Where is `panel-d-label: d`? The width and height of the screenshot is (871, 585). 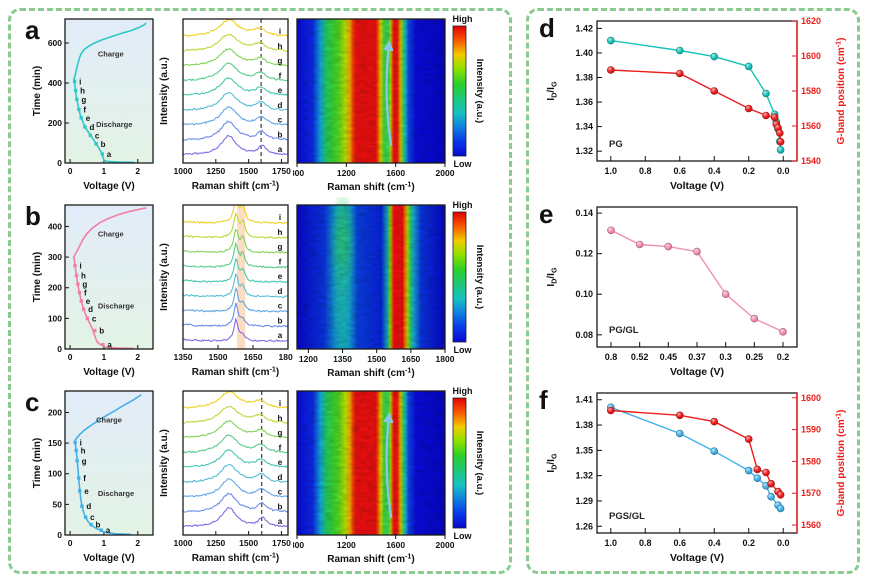
panel-d-label: d is located at coordinates (547, 28).